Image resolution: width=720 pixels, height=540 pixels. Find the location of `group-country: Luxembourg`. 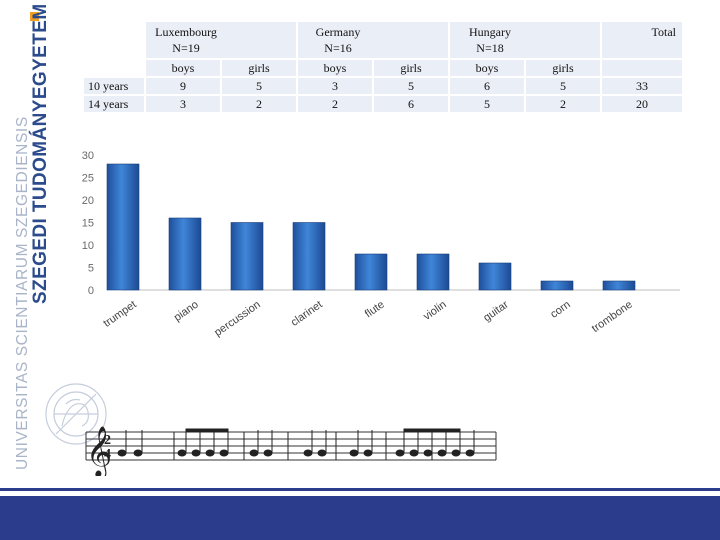

group-country: Luxembourg is located at coordinates (186, 32).